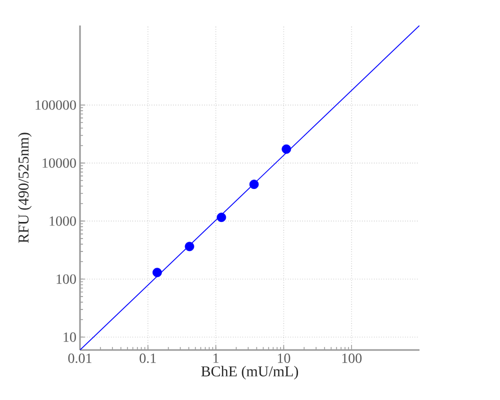  I want to click on y-tick-label: 100, so click(66, 279).